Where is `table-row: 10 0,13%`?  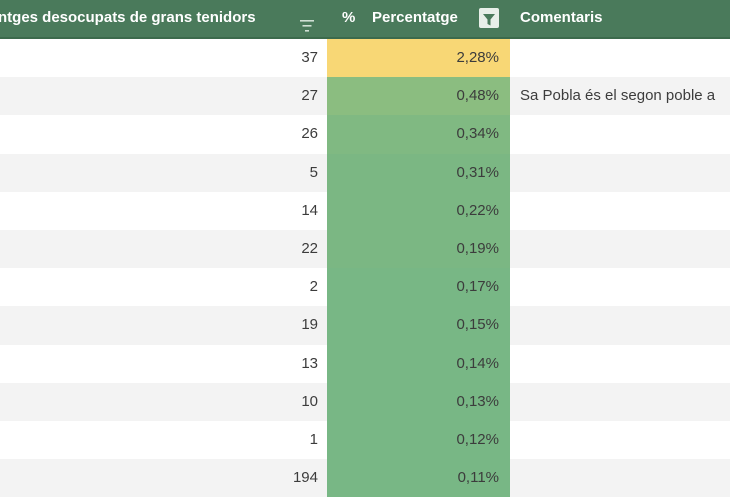
table-row: 10 0,13% is located at coordinates (365, 401).